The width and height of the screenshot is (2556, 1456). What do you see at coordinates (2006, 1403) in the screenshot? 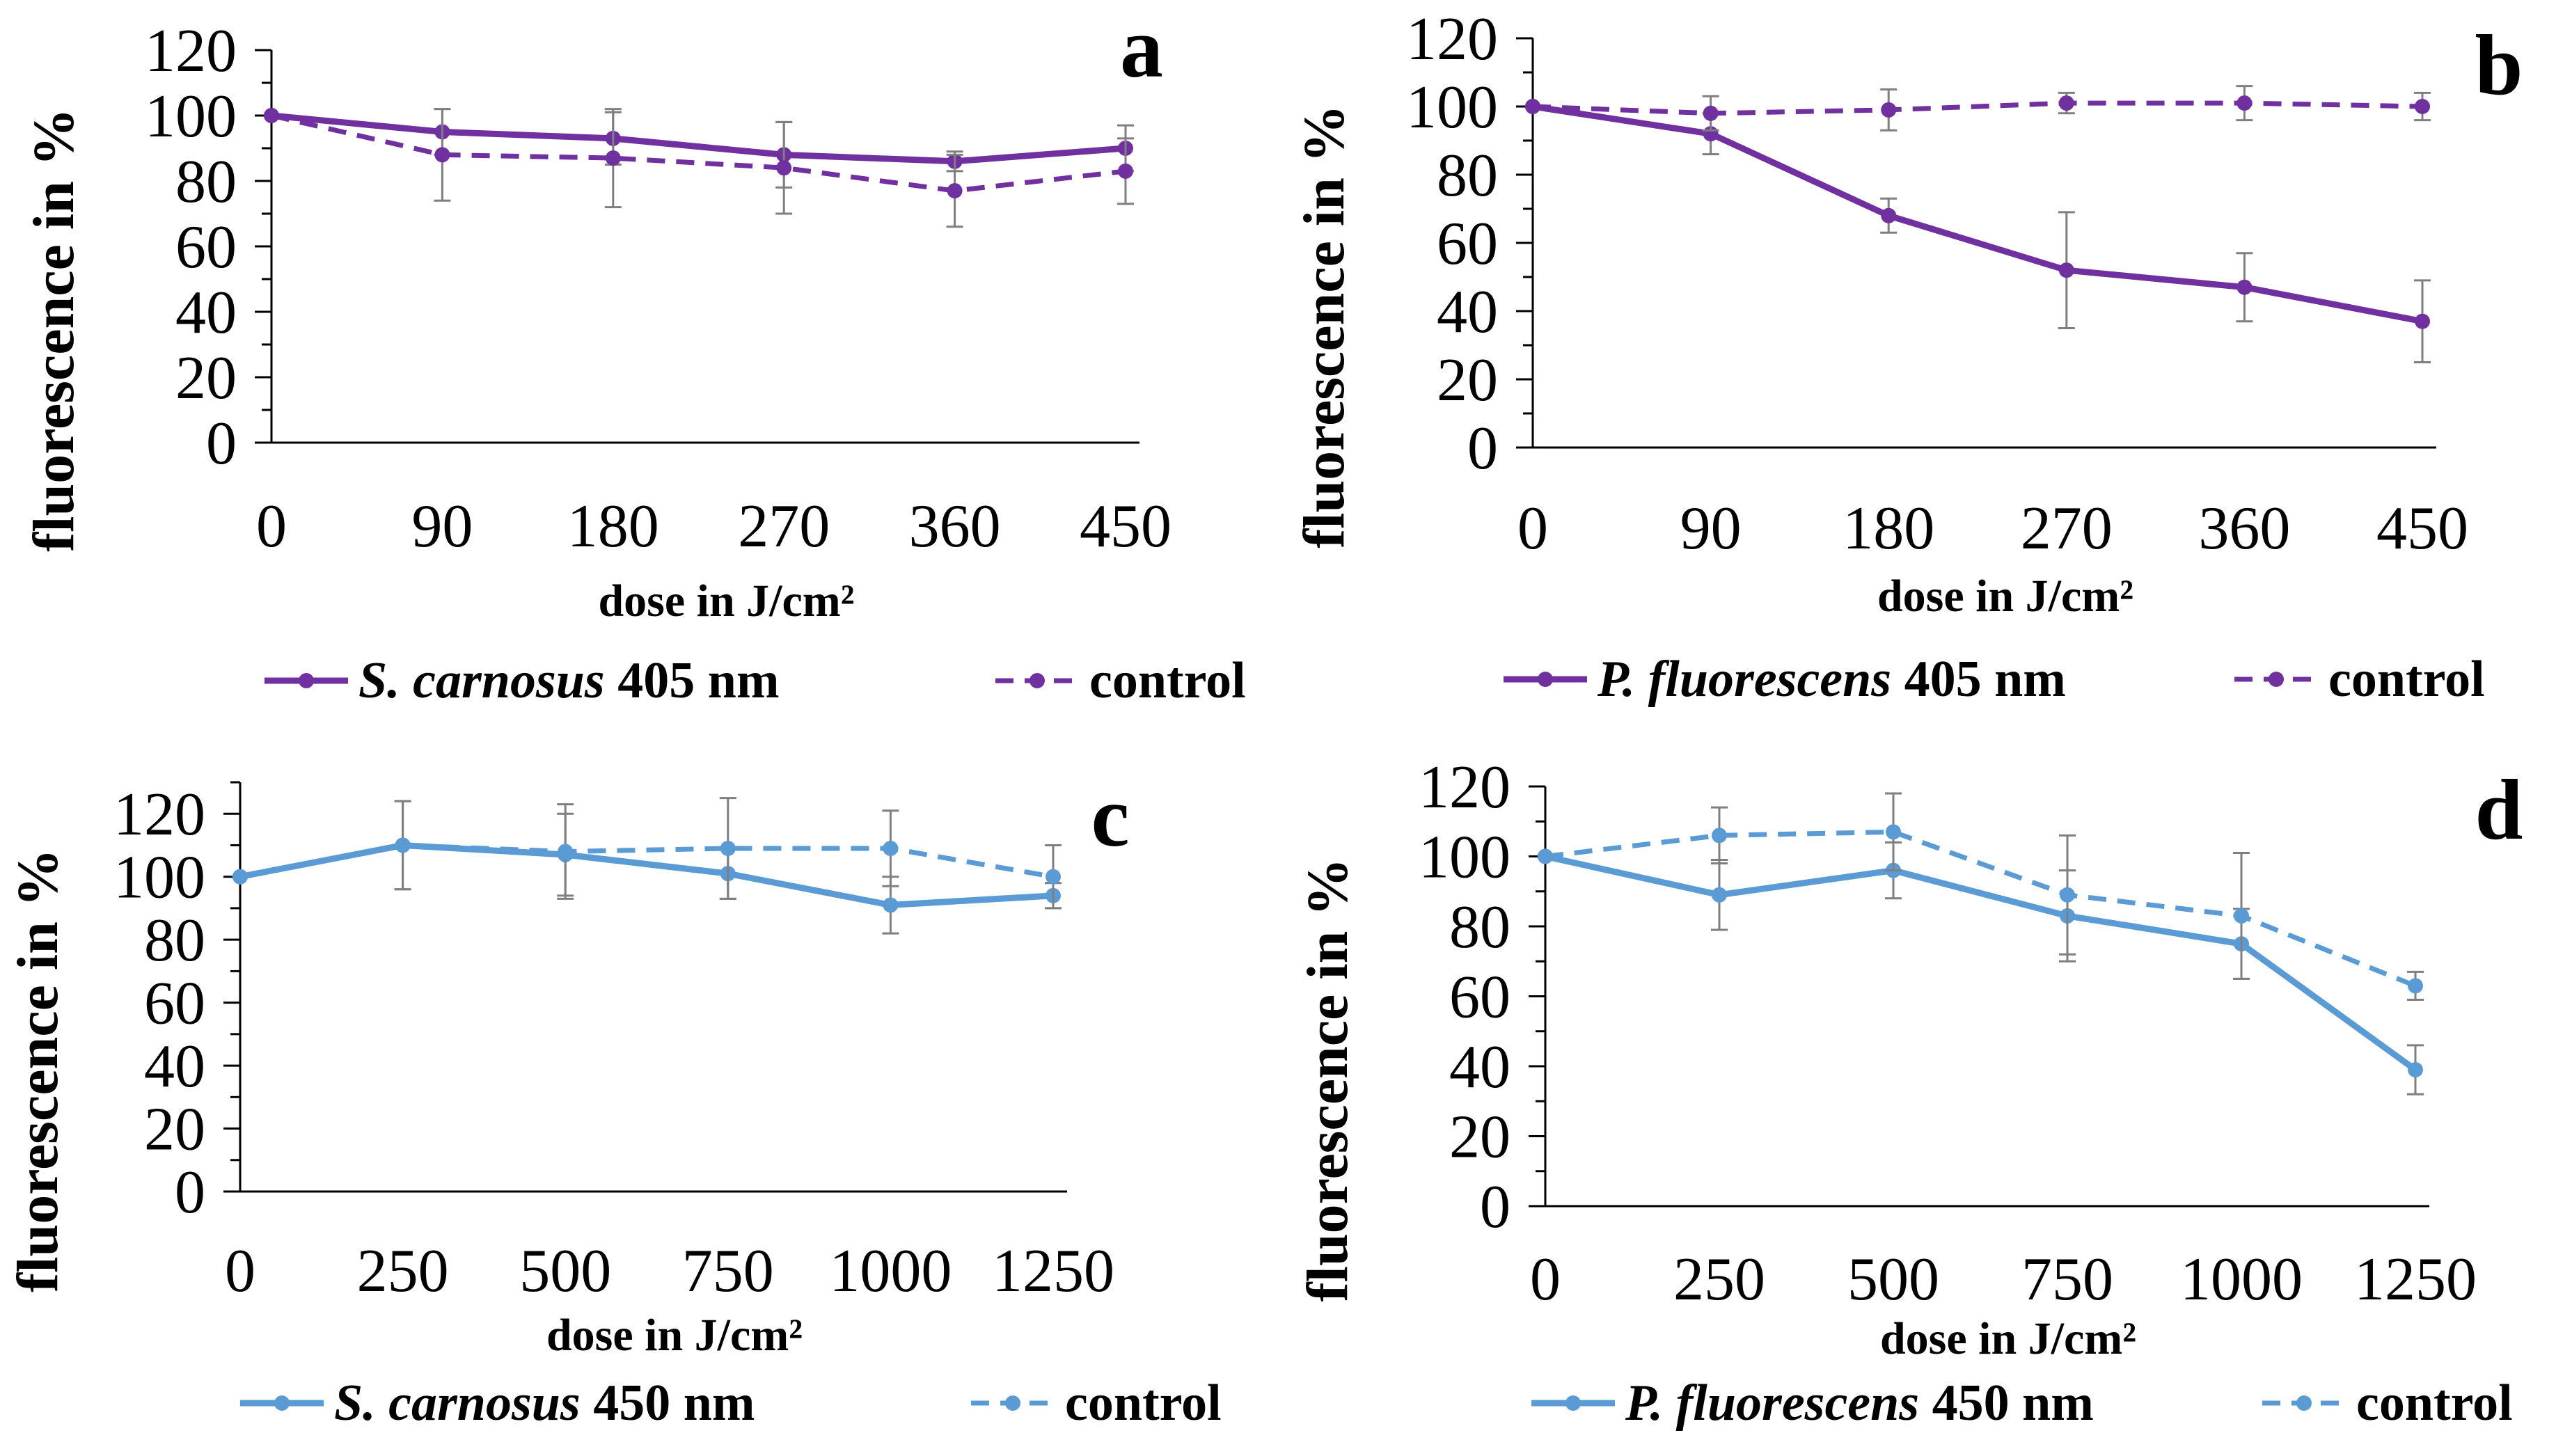
I see `legend-label: 450 nm` at bounding box center [2006, 1403].